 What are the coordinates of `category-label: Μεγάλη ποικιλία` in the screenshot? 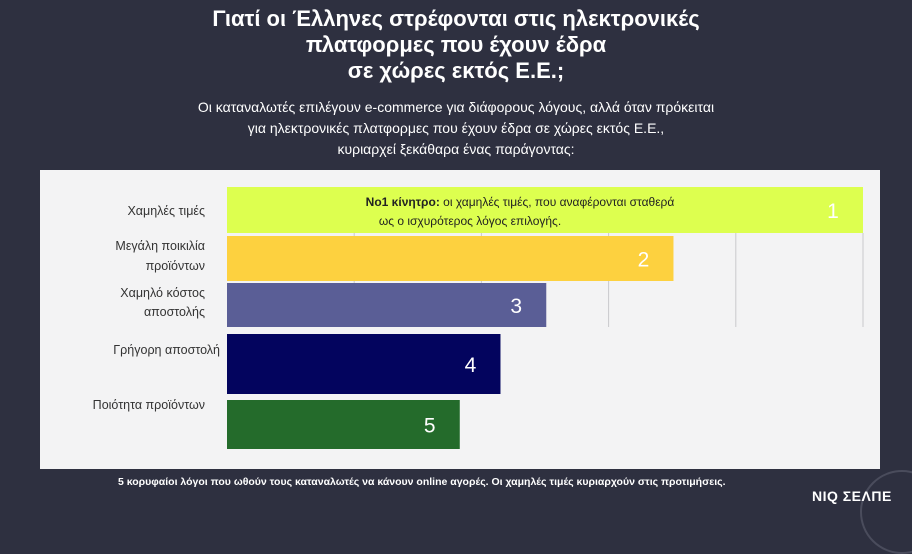 It's located at (160, 246).